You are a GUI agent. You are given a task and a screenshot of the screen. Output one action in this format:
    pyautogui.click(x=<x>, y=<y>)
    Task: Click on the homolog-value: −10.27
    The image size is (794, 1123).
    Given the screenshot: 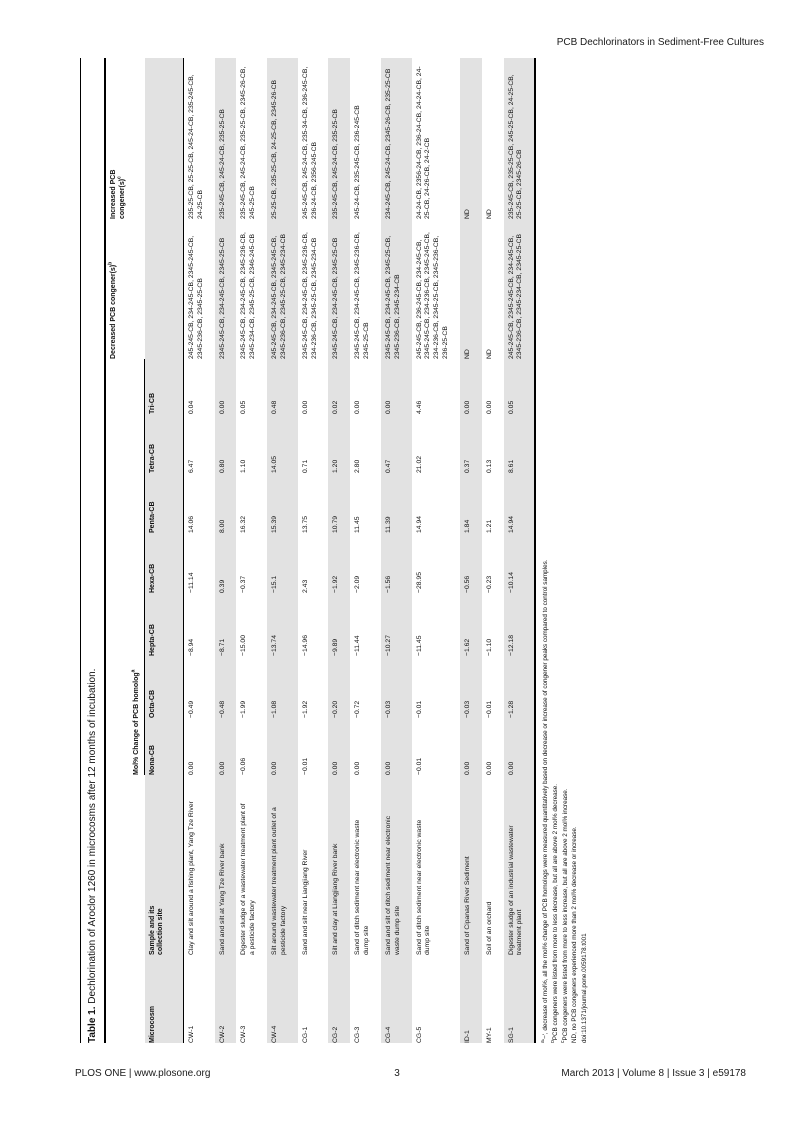 What is the action you would take?
    pyautogui.click(x=388, y=645)
    